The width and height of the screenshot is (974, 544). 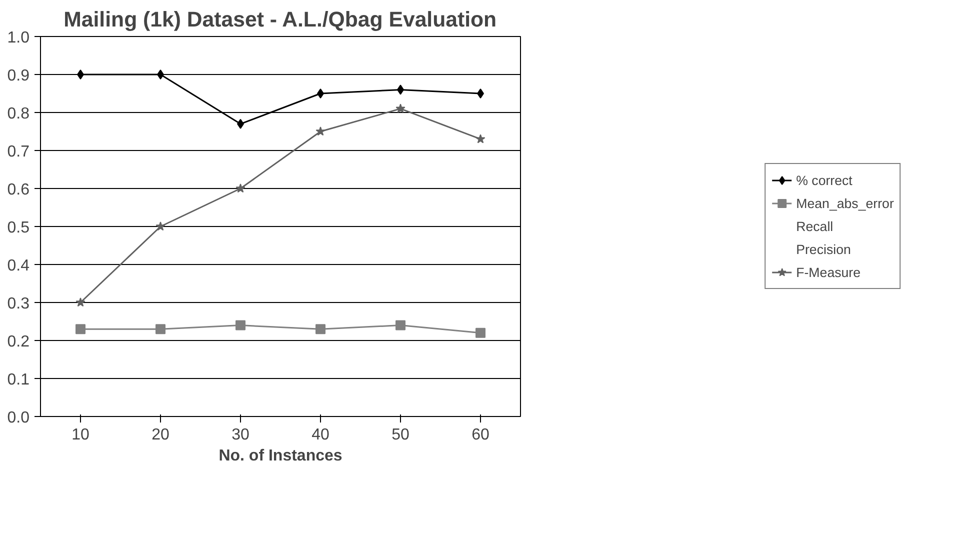 I want to click on y-tick-label: 0.5, so click(x=18, y=228).